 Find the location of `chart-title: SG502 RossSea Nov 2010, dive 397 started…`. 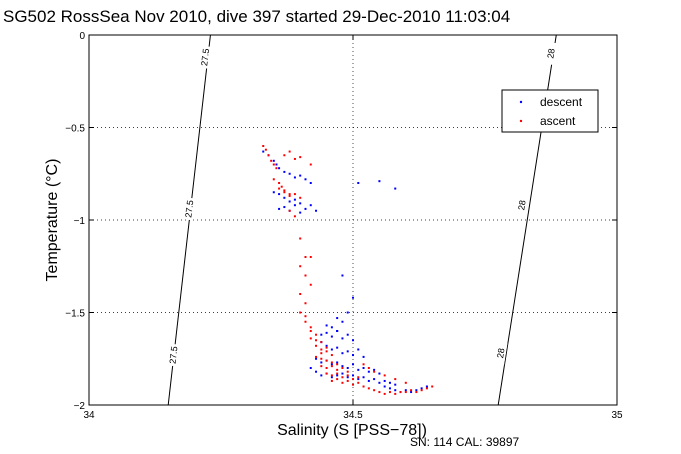

chart-title: SG502 RossSea Nov 2010, dive 397 started… is located at coordinates (256, 16).